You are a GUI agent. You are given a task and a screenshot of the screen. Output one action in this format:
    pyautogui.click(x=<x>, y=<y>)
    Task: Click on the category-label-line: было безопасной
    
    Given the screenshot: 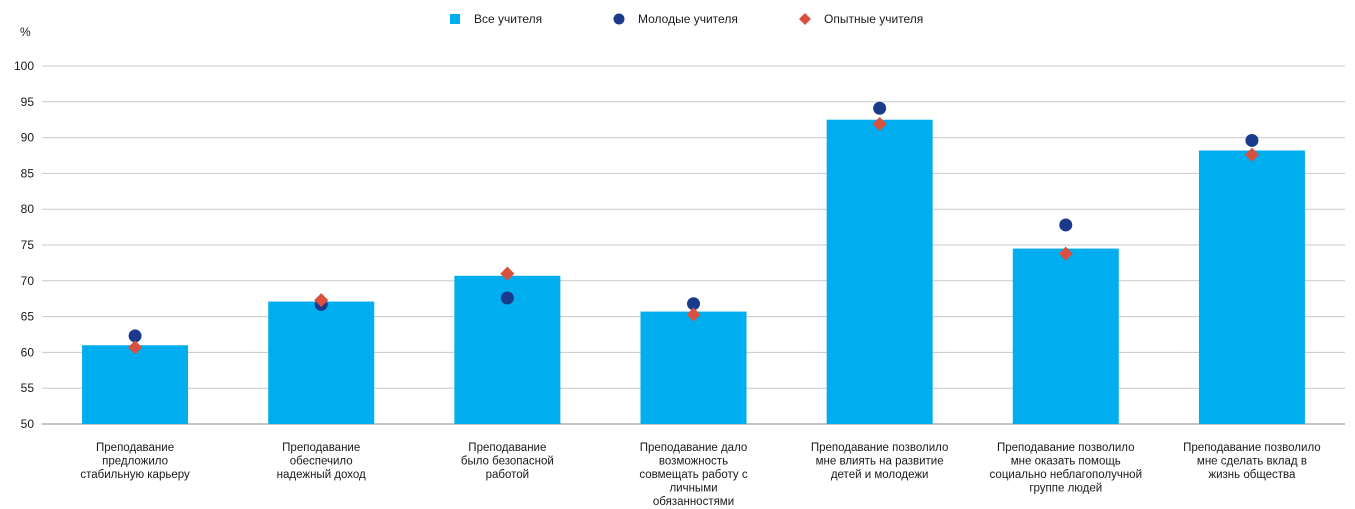 What is the action you would take?
    pyautogui.click(x=507, y=462)
    